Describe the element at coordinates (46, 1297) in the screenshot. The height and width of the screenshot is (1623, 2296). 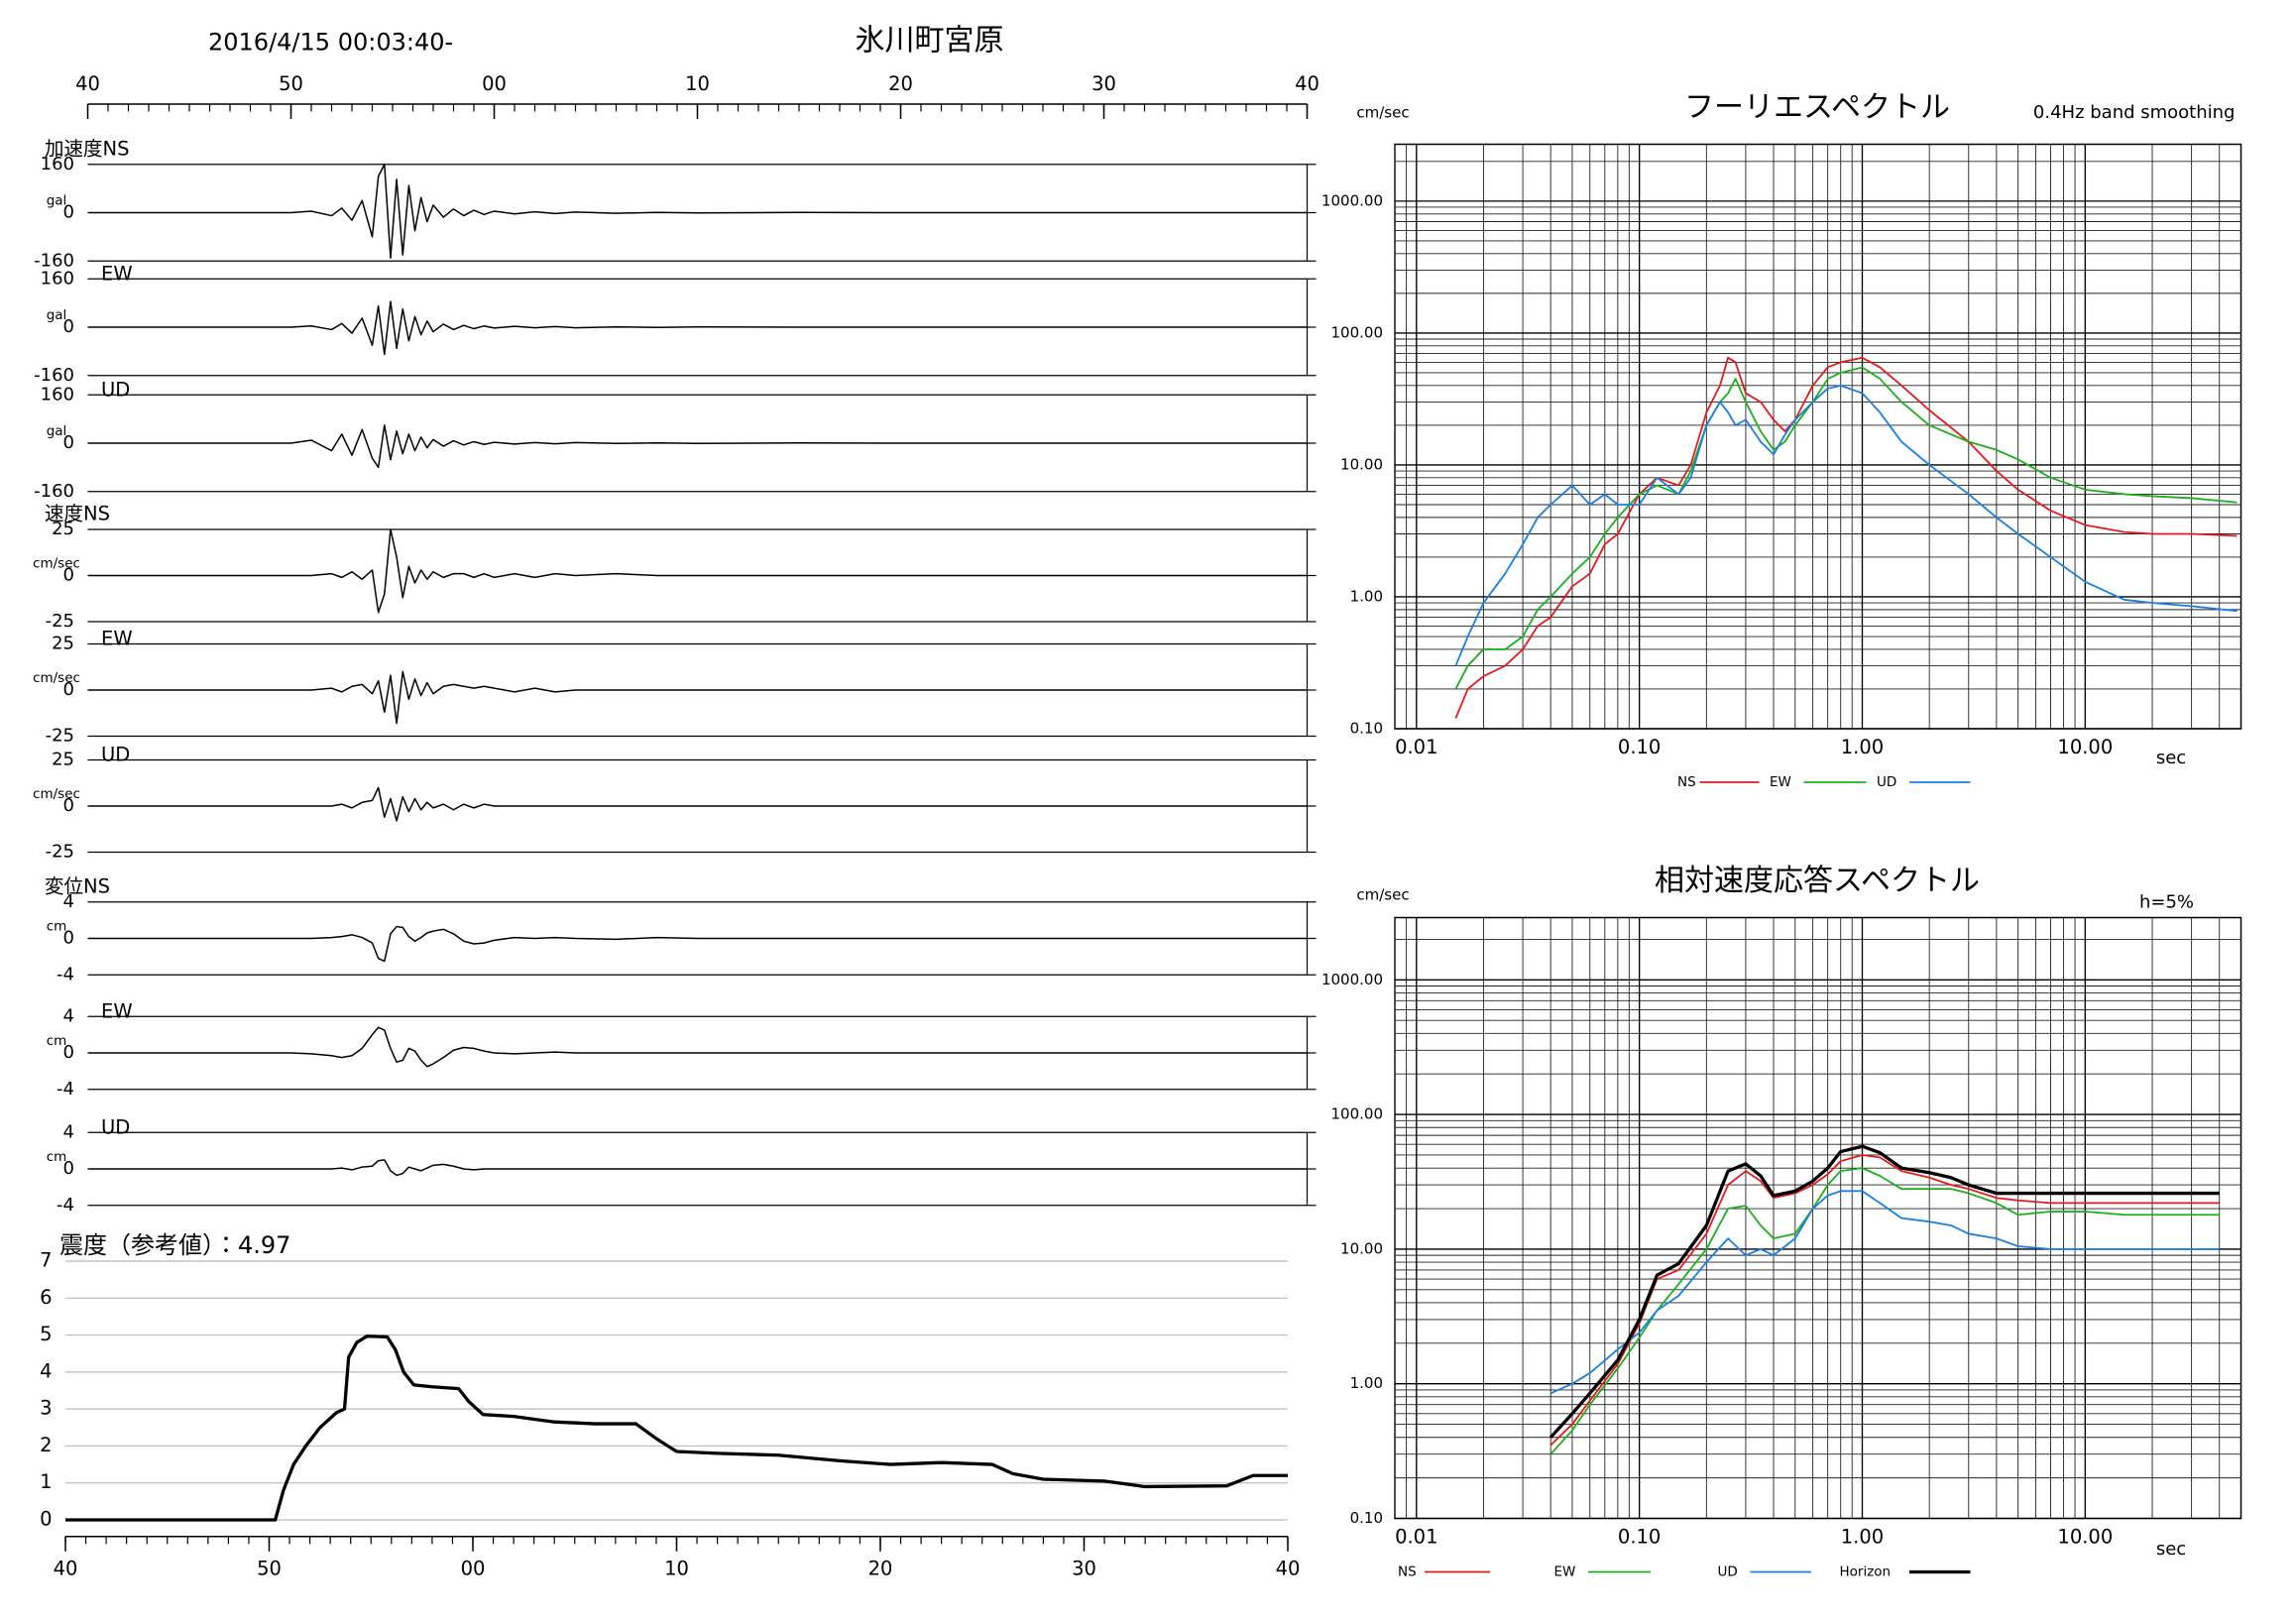
I see `y-tick-label: 6` at that location.